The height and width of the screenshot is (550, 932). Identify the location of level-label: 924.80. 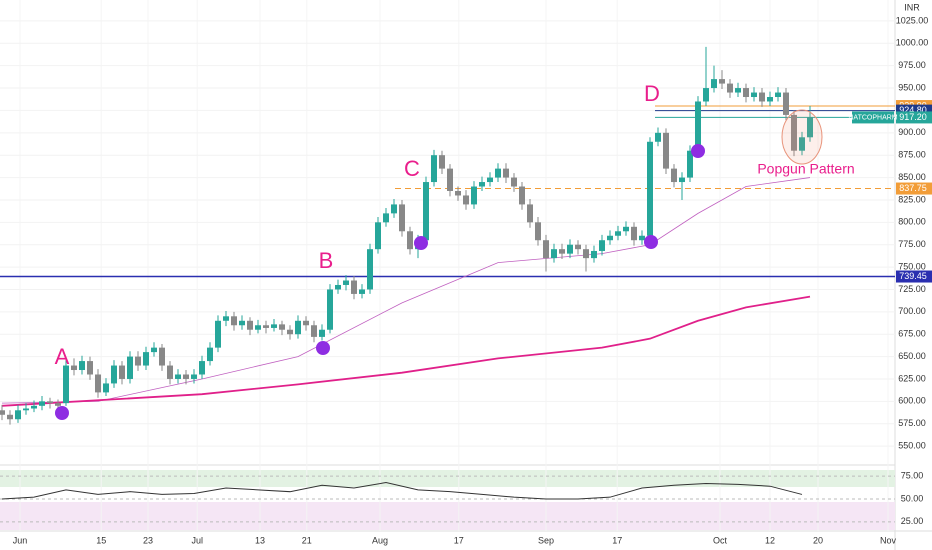
(913, 110).